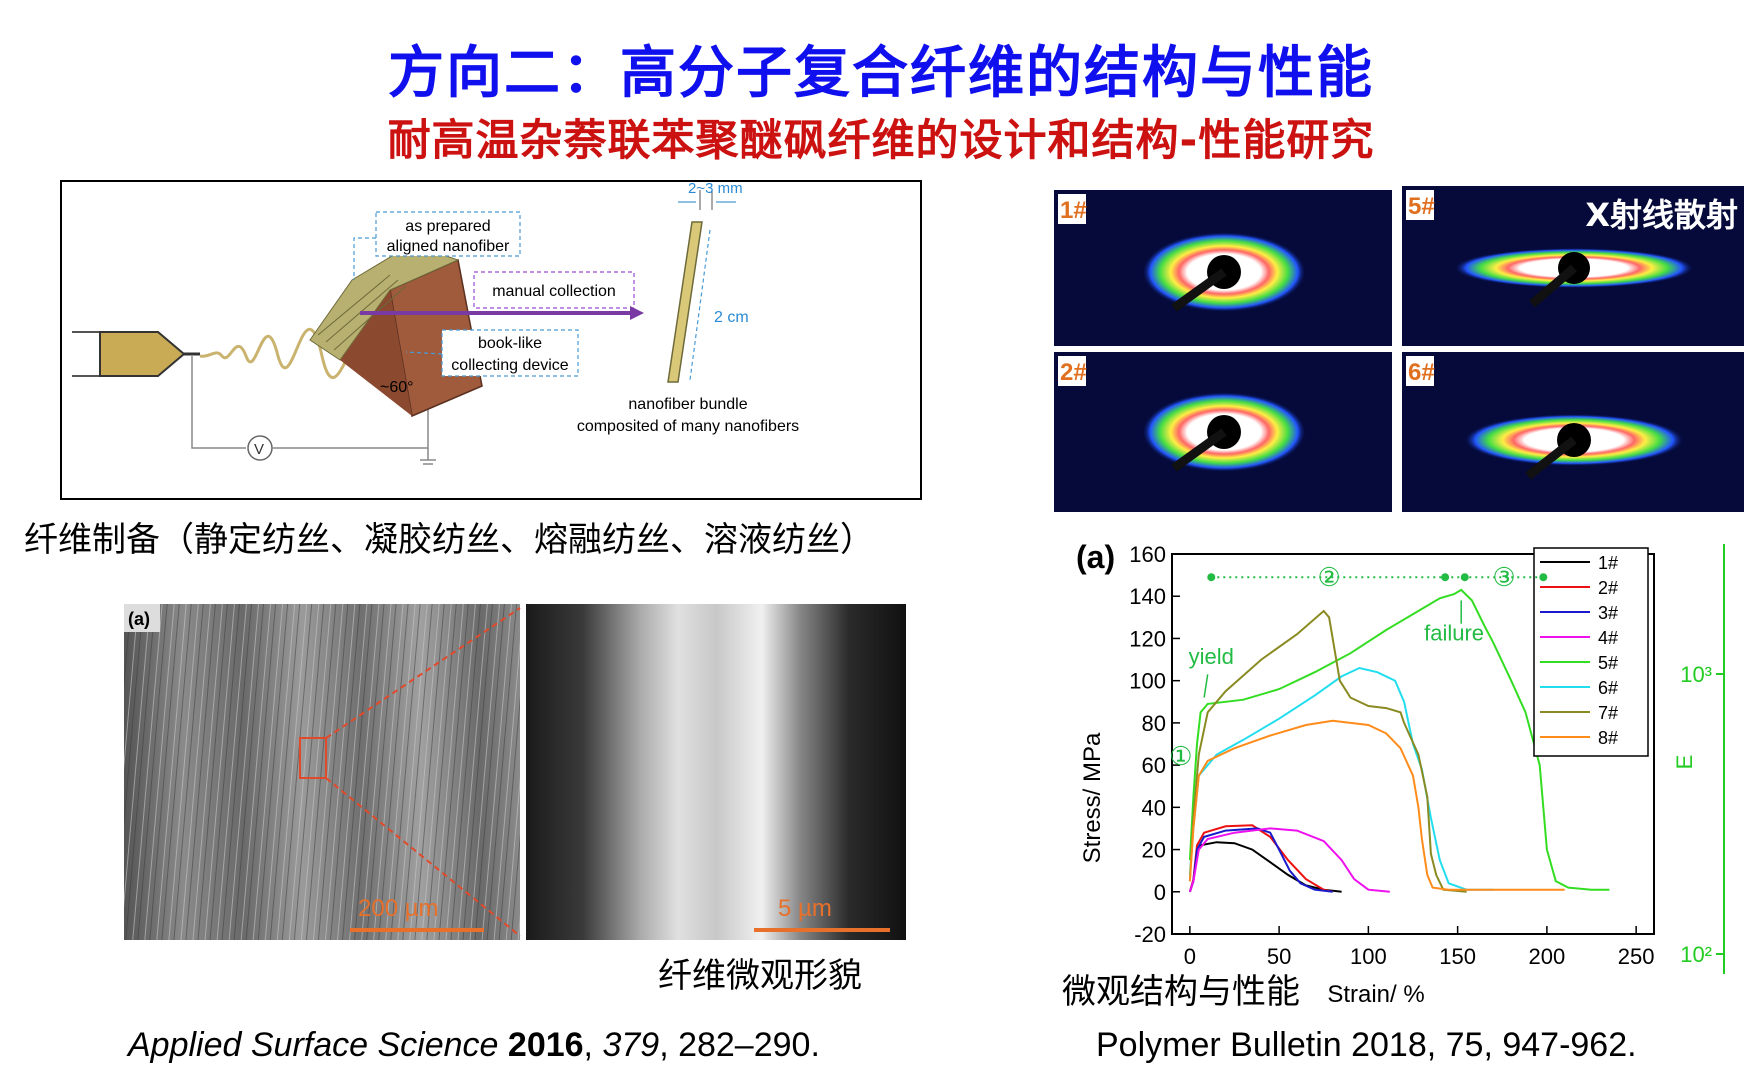 Image resolution: width=1762 pixels, height=1092 pixels. Describe the element at coordinates (1608, 738) in the screenshot. I see `legend-label-8: 8#` at that location.